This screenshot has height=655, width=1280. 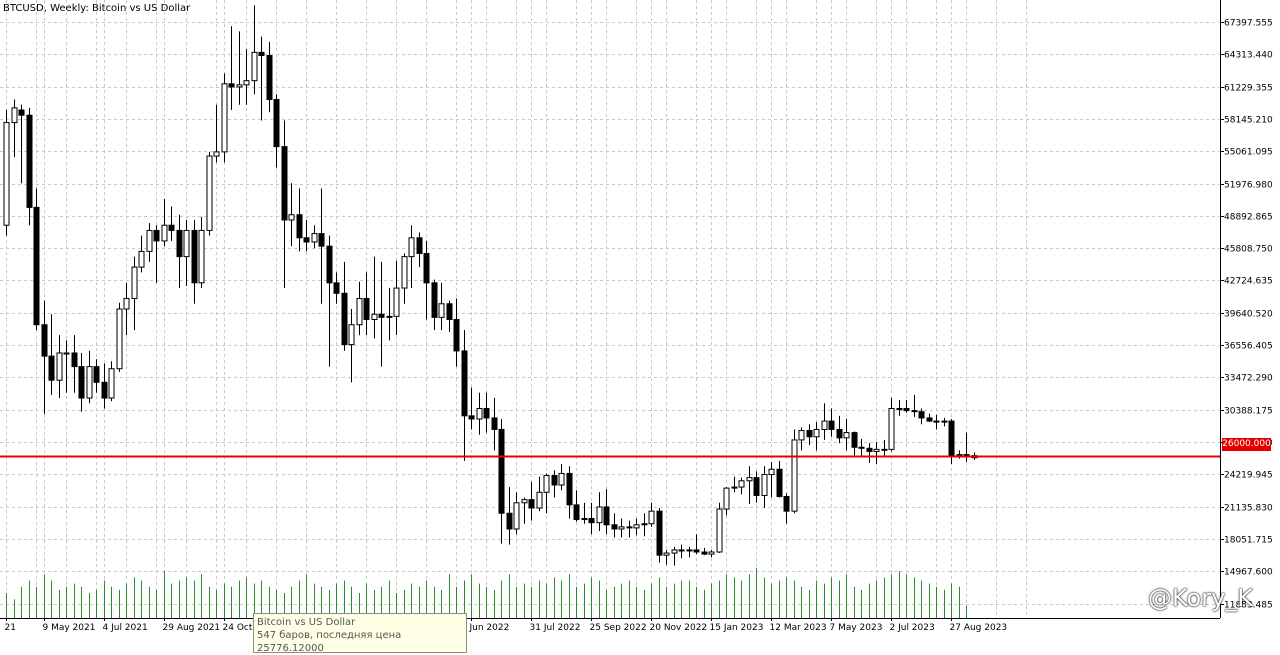 I want to click on x-tick-label: 15 Jan 2023, so click(x=737, y=628).